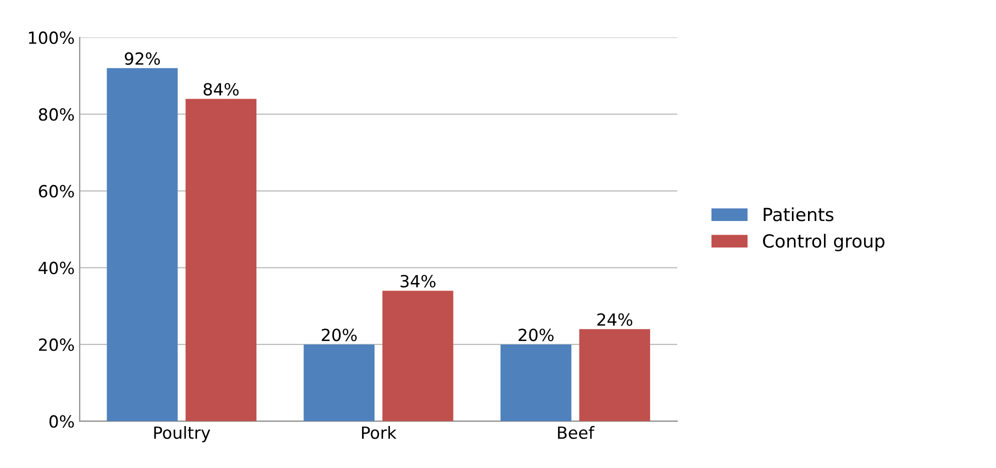 The image size is (996, 468). What do you see at coordinates (142, 58) in the screenshot?
I see `data-label: 92%` at bounding box center [142, 58].